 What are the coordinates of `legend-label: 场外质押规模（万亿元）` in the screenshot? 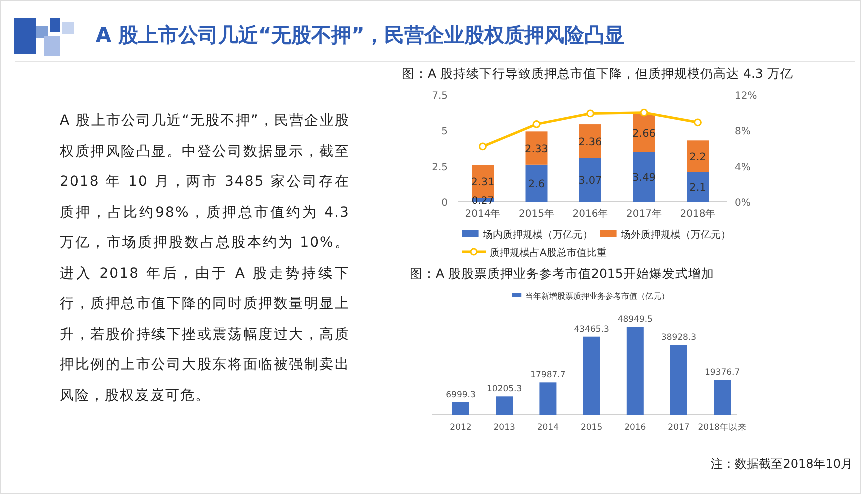 It's located at (675, 235).